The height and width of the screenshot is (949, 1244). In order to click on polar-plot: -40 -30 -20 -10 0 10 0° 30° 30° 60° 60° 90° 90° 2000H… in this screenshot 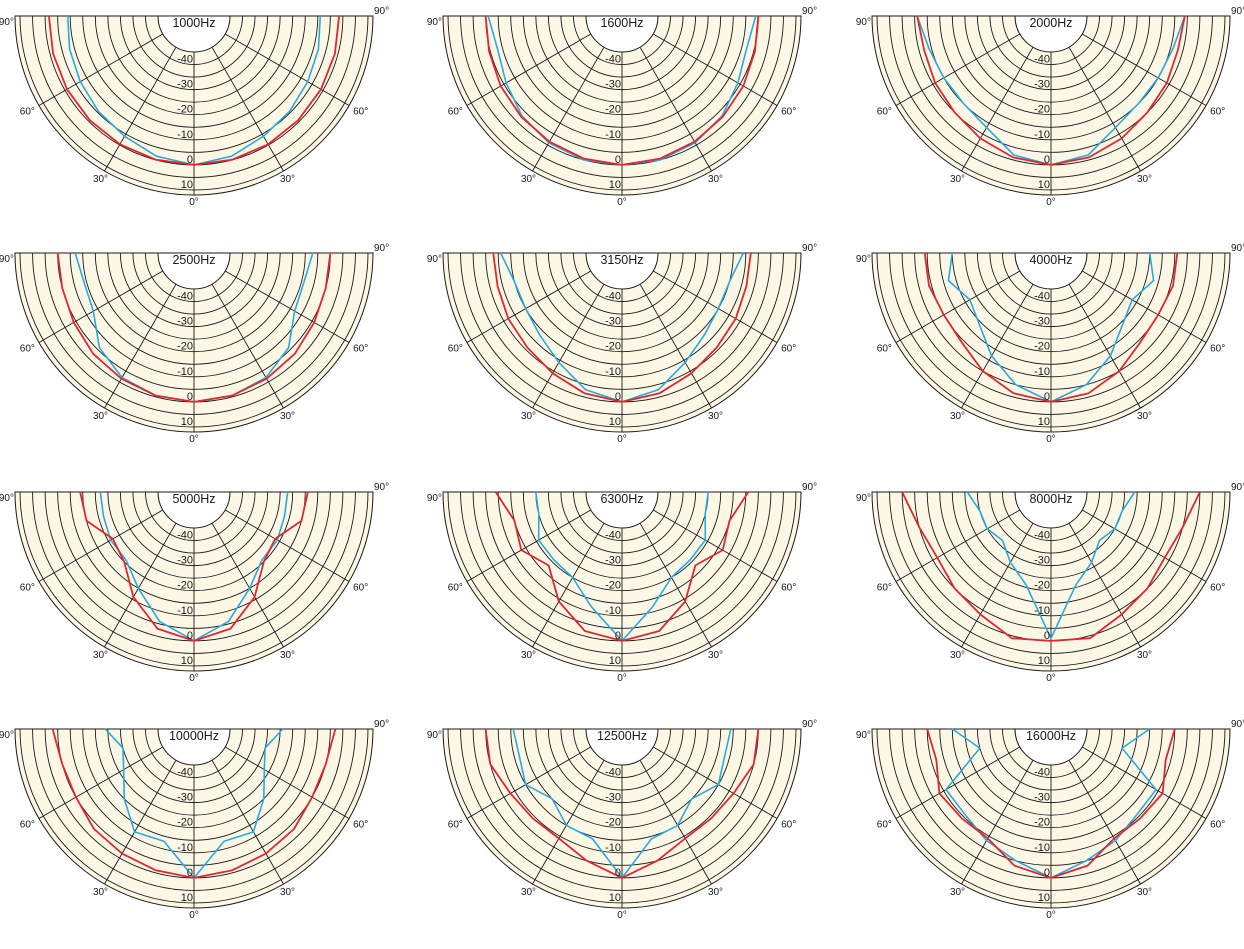, I will do `click(1050, 107)`.